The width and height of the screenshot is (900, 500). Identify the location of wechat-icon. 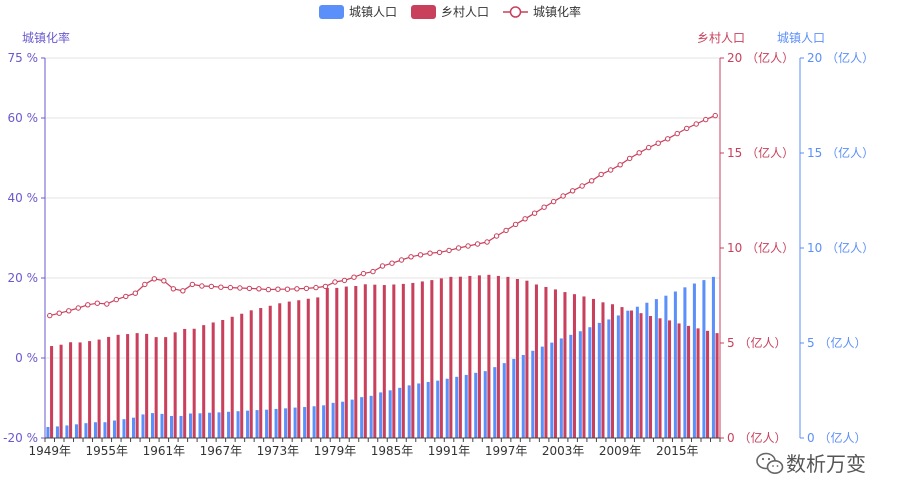
(770, 463).